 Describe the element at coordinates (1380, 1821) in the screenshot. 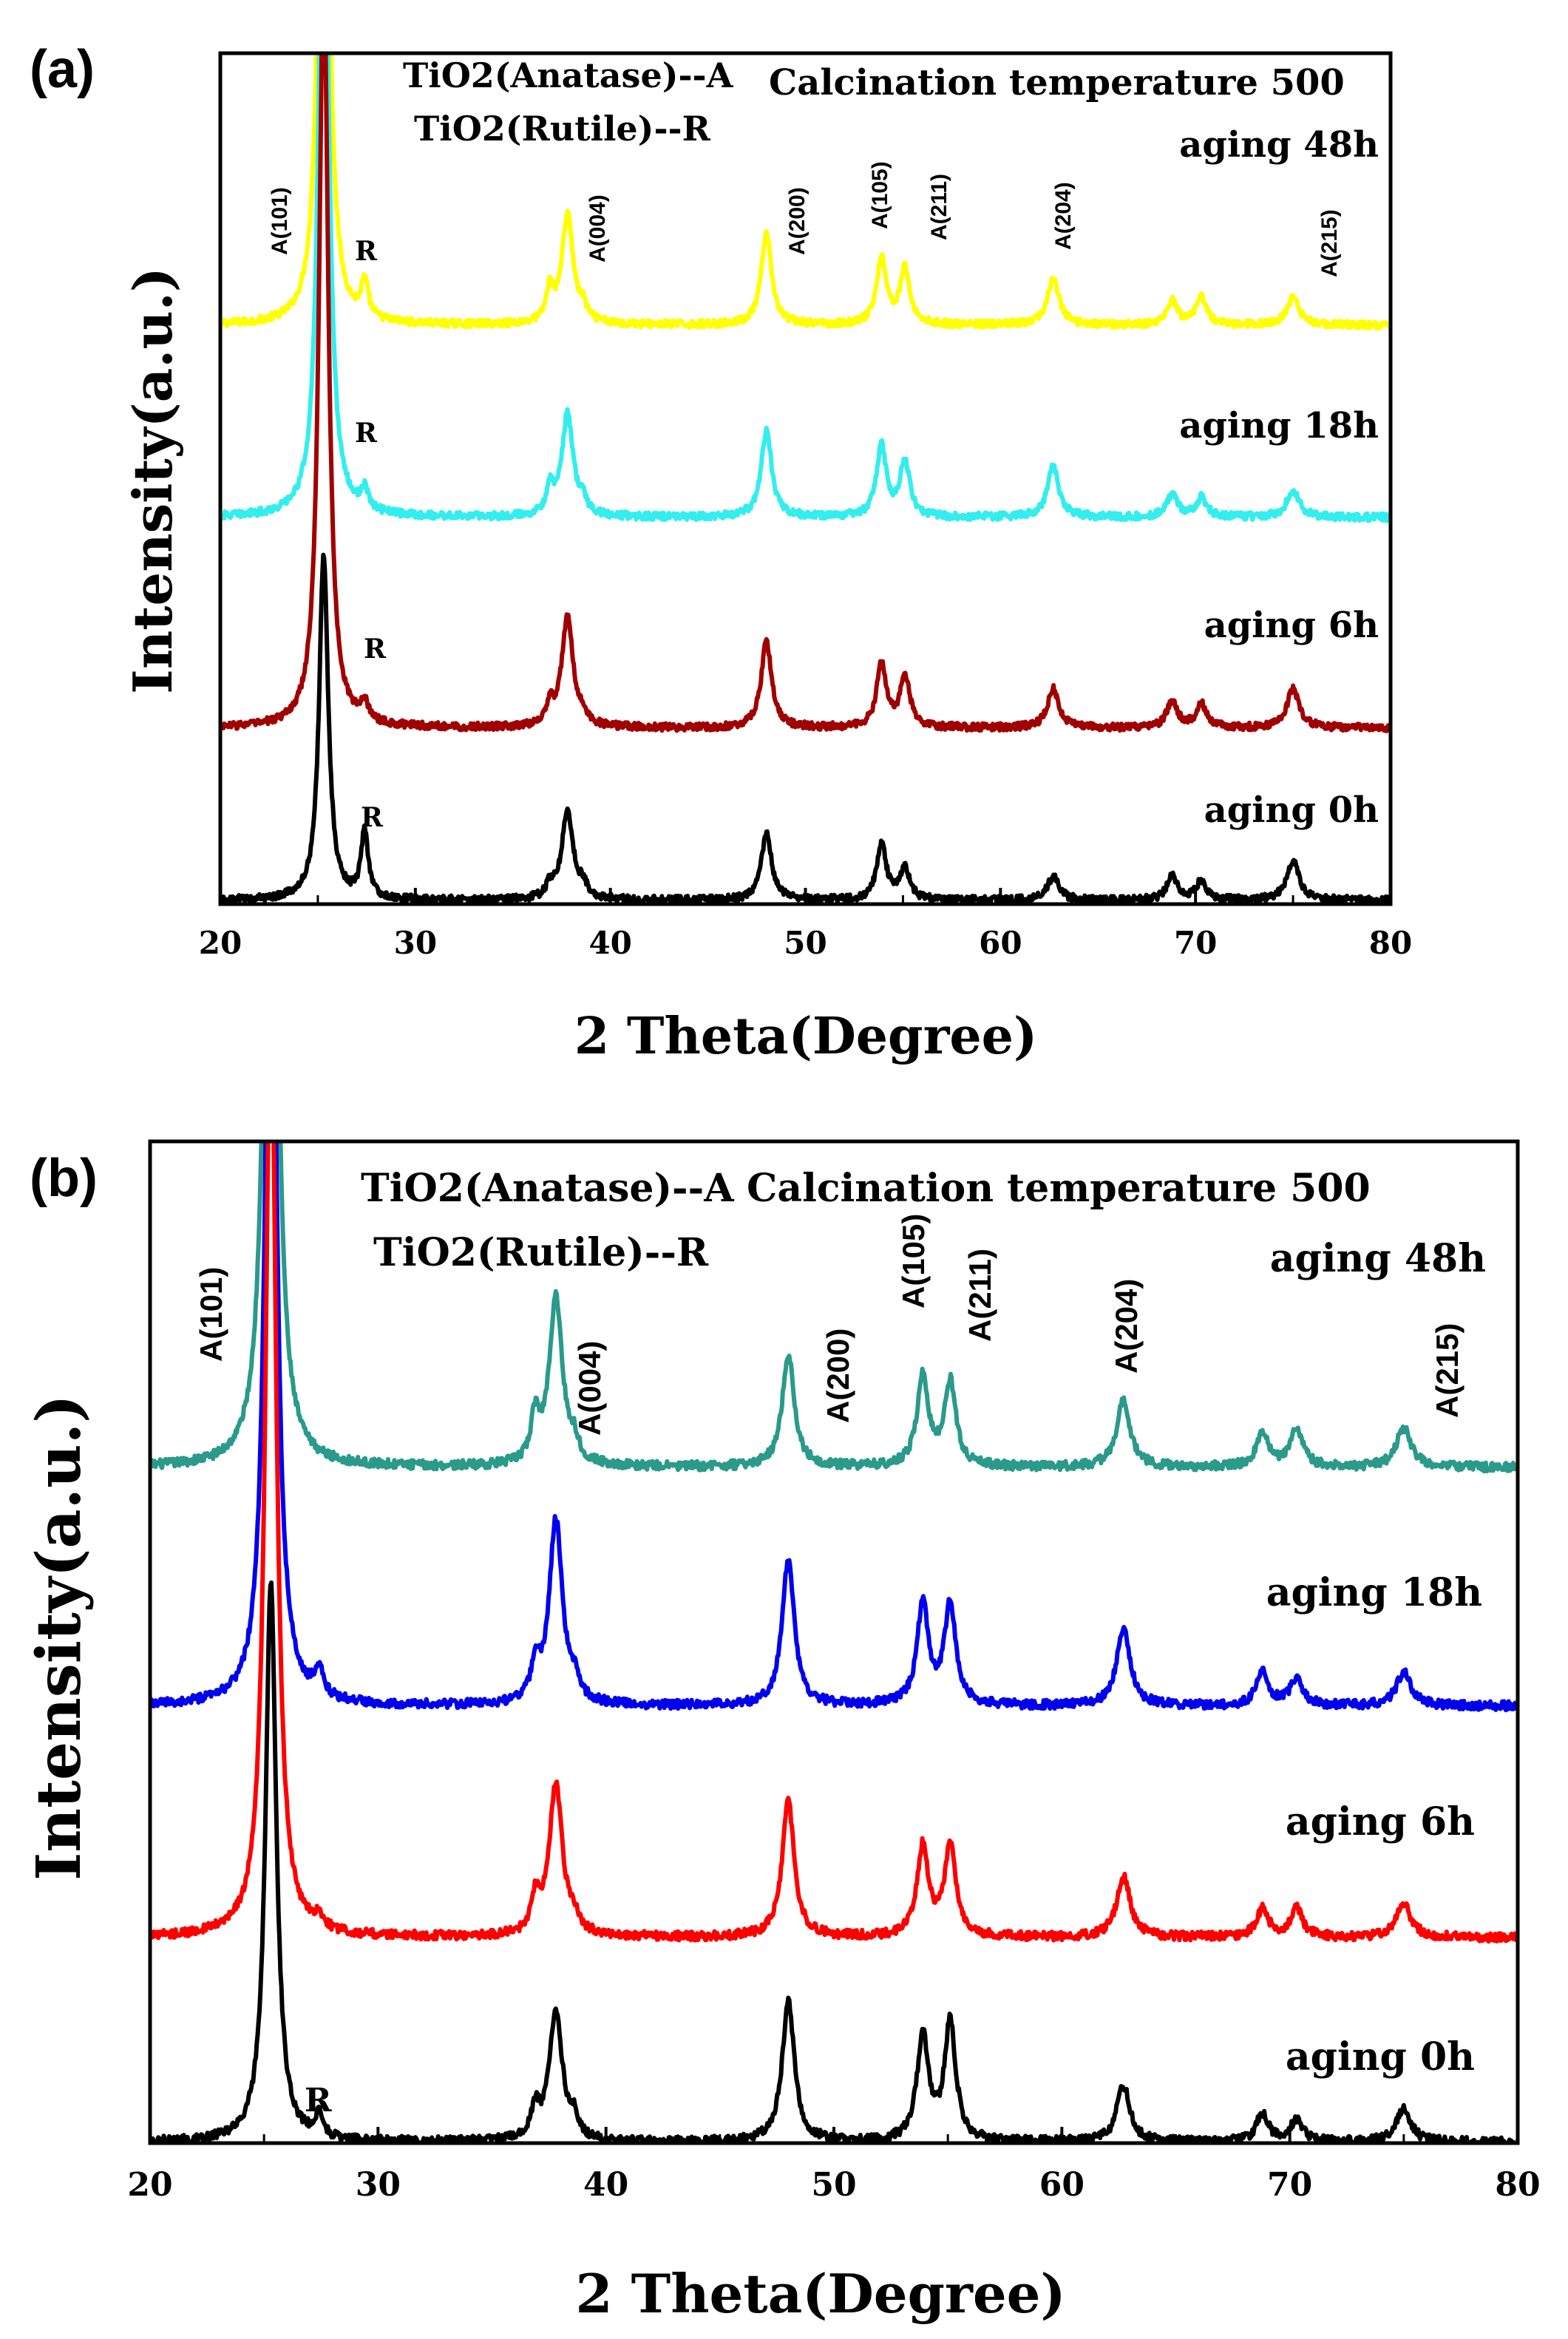

I see `panel-b-series-label-6h: aging 6h` at that location.